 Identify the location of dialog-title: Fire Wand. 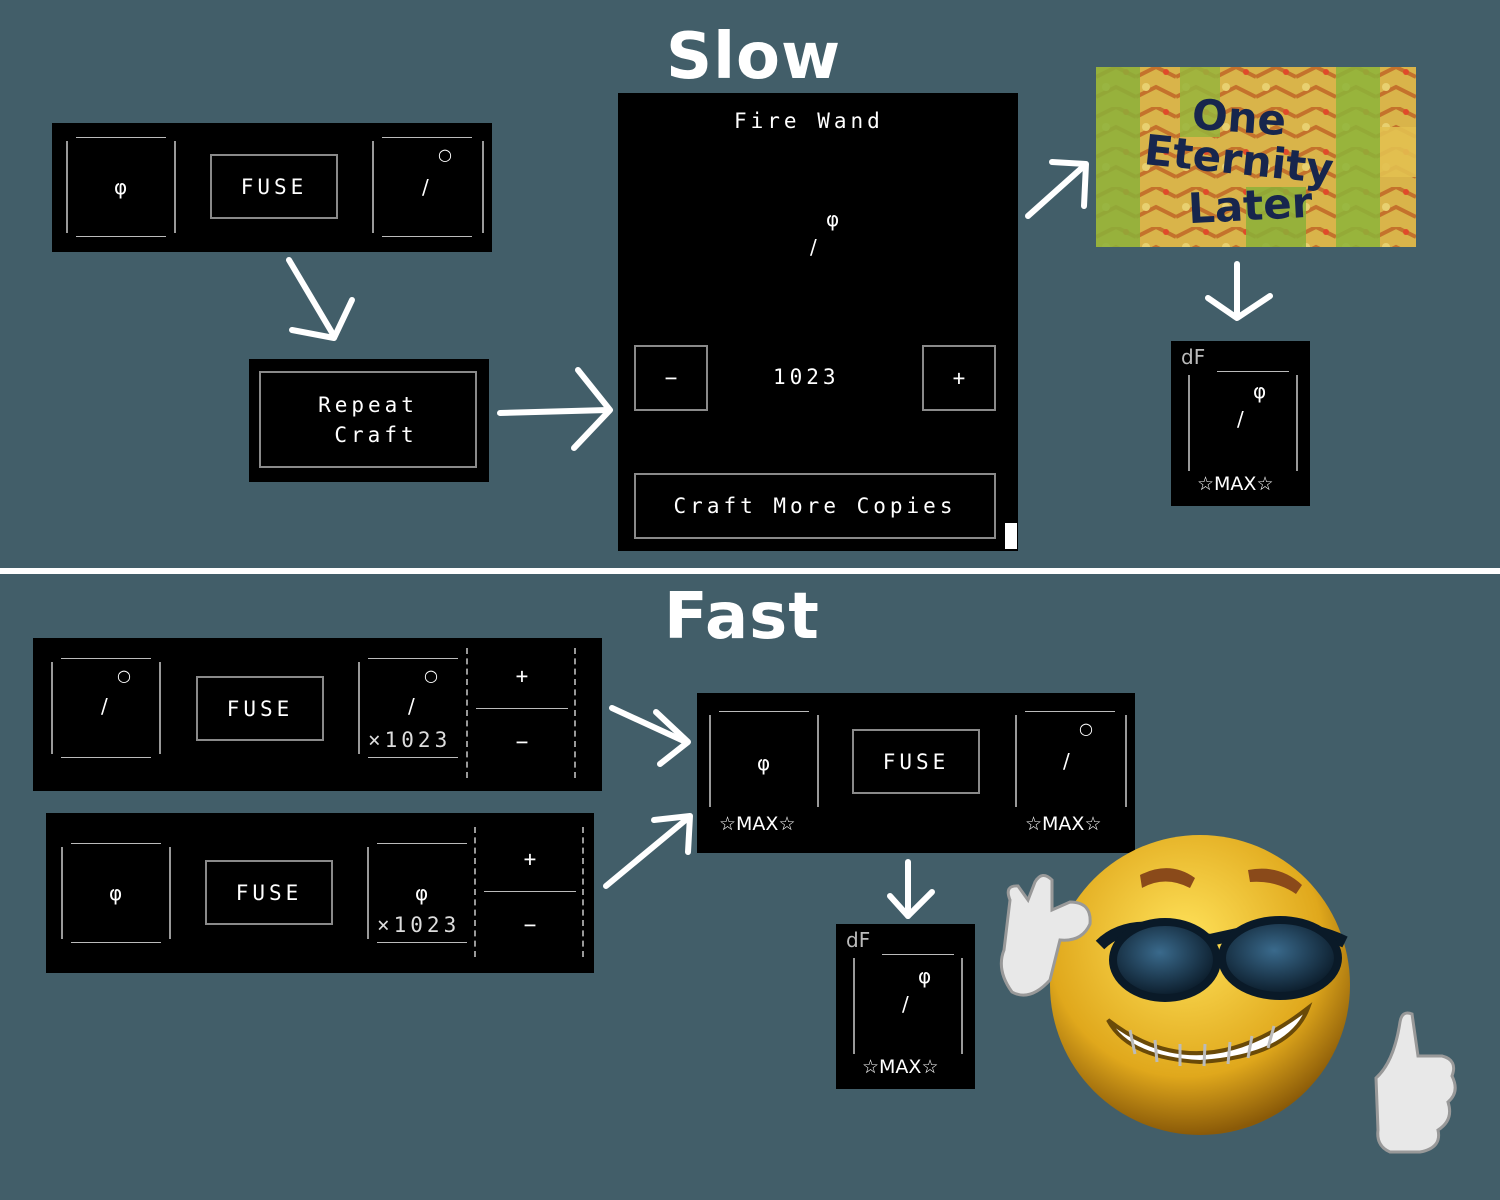
(809, 121).